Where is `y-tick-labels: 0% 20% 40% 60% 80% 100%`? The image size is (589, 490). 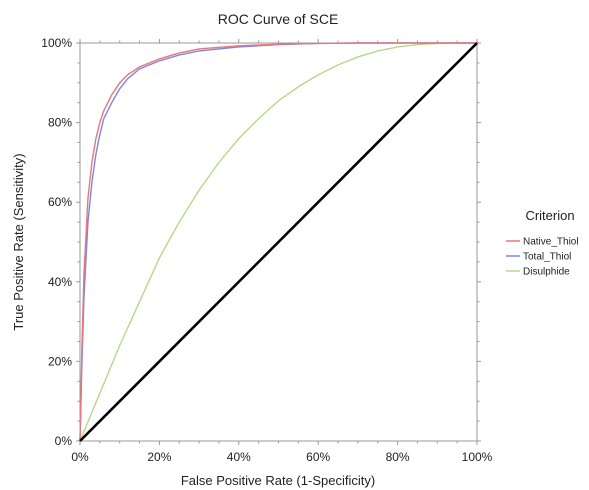 y-tick-labels: 0% 20% 40% 60% 80% 100% is located at coordinates (56, 242).